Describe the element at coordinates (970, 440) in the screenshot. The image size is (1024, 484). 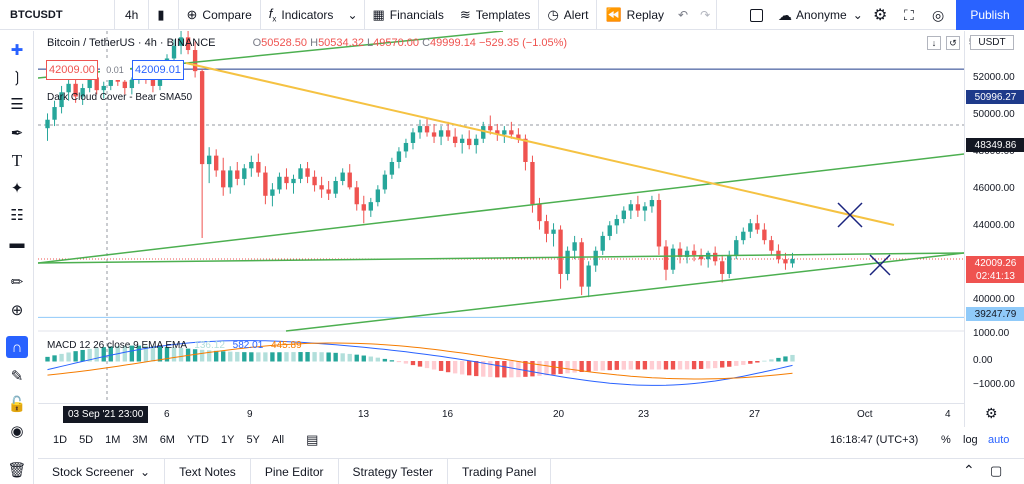
I see `log-toggle: log` at that location.